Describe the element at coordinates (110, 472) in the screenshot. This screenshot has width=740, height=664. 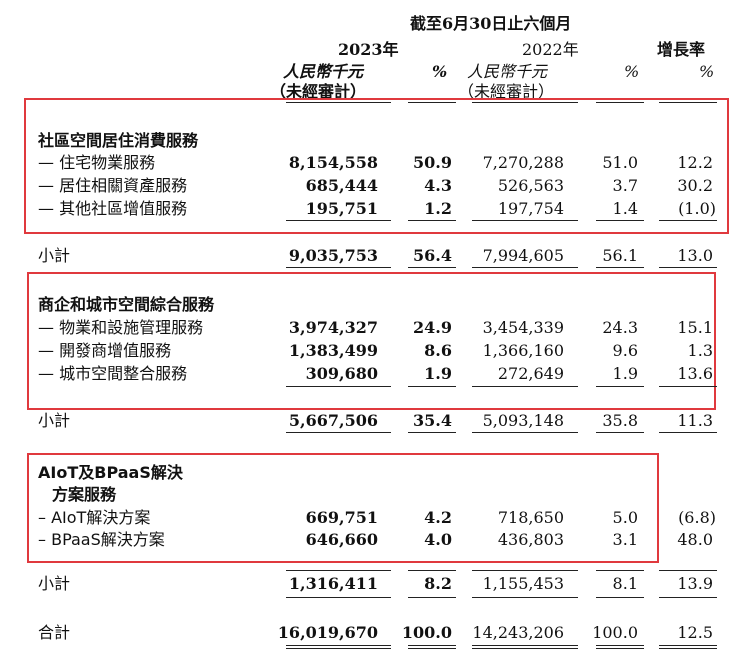
I see `section3-title-line1: AIoT及BPaaS解決` at that location.